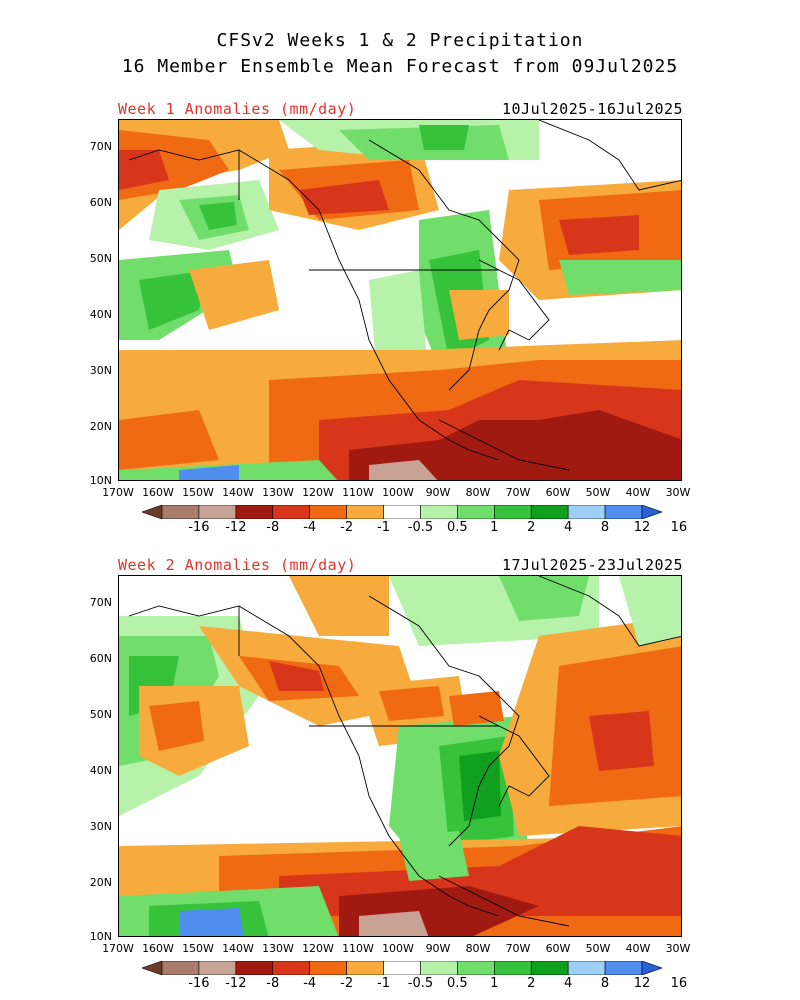  Describe the element at coordinates (531, 983) in the screenshot. I see `colorbar-tick-label: 2` at that location.